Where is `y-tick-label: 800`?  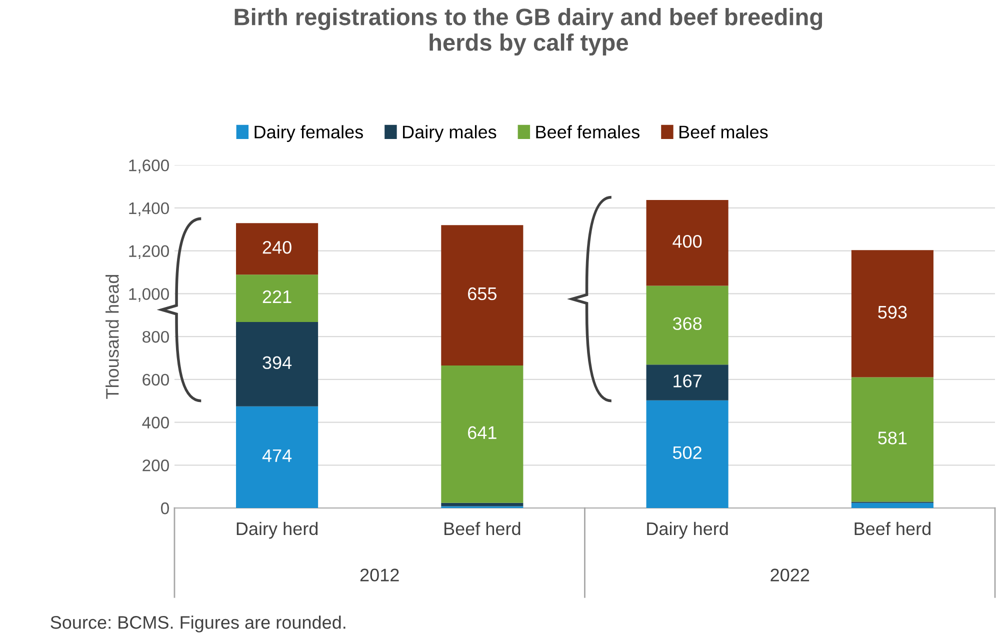 y-tick-label: 800 is located at coordinates (155, 336).